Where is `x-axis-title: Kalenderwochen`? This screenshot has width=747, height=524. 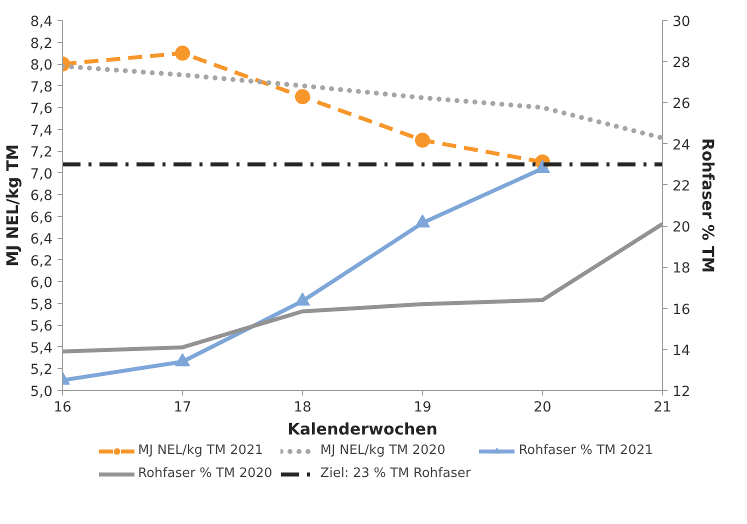 x-axis-title: Kalenderwochen is located at coordinates (362, 429).